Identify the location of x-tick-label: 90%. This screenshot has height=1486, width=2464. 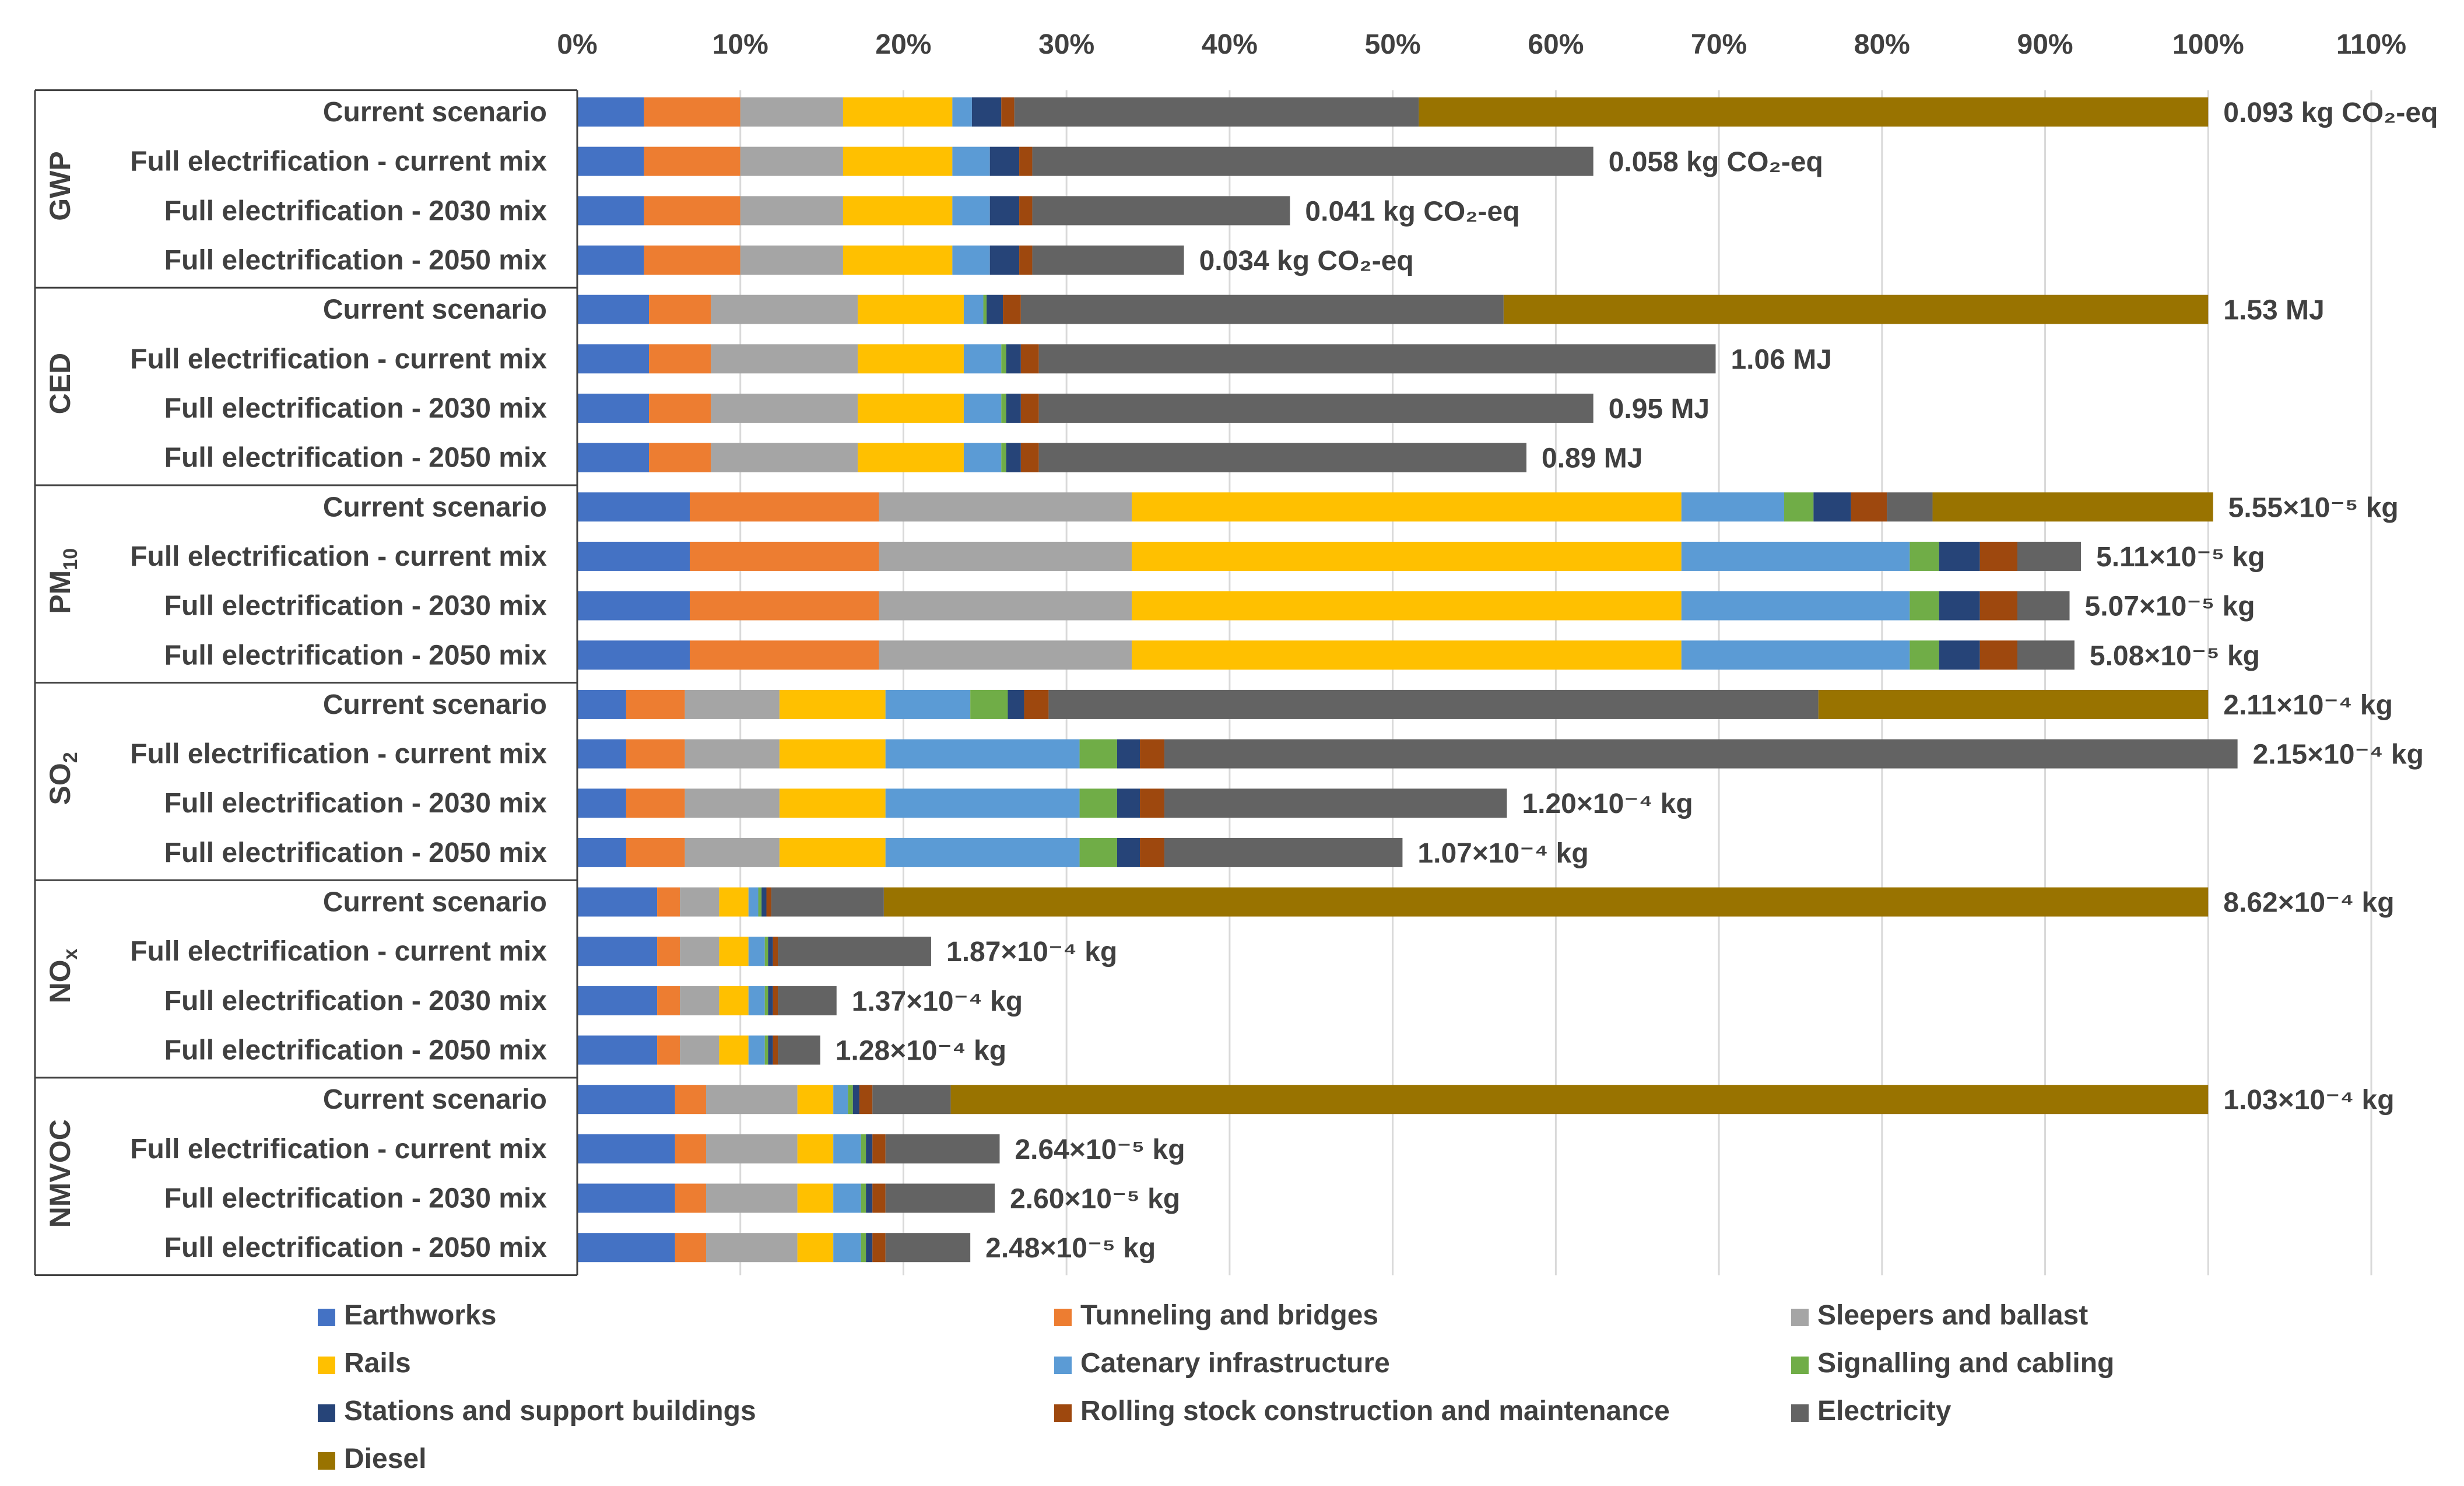
(2045, 44).